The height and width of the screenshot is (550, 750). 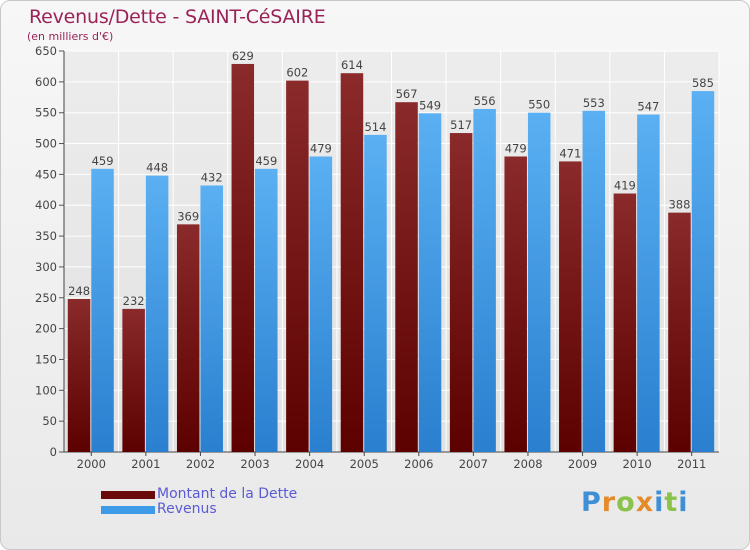 What do you see at coordinates (485, 101) in the screenshot?
I see `data-label: 556` at bounding box center [485, 101].